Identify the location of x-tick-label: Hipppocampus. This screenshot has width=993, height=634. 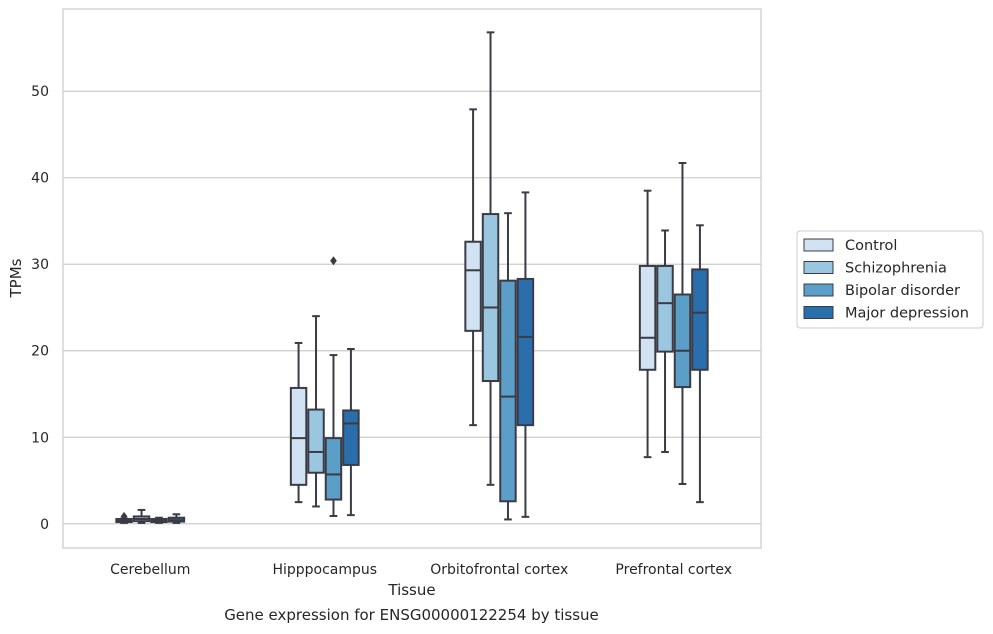
(324, 570).